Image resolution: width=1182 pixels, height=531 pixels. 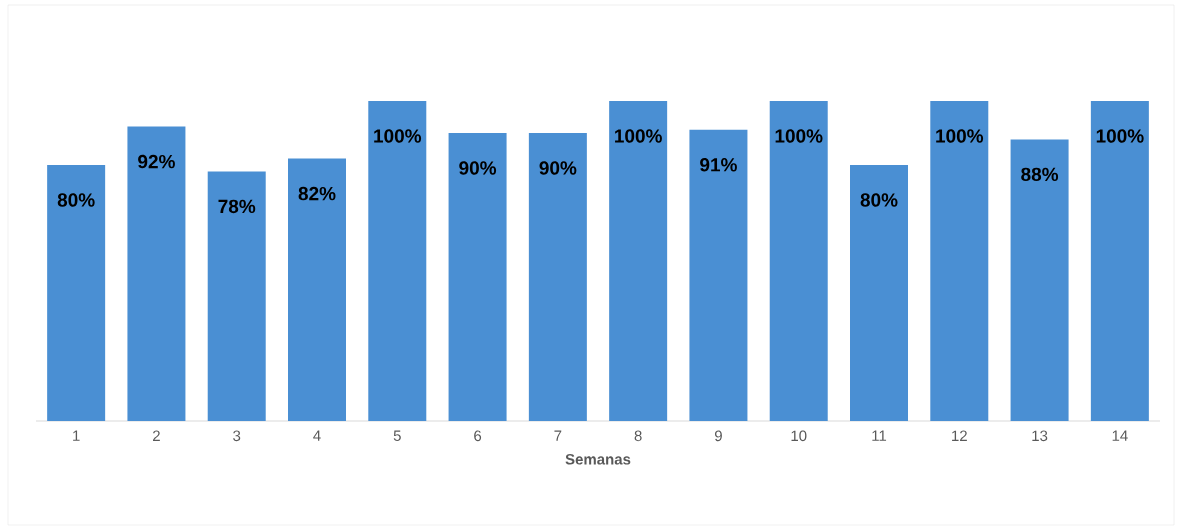 What do you see at coordinates (317, 435) in the screenshot?
I see `x-tick-label: 4` at bounding box center [317, 435].